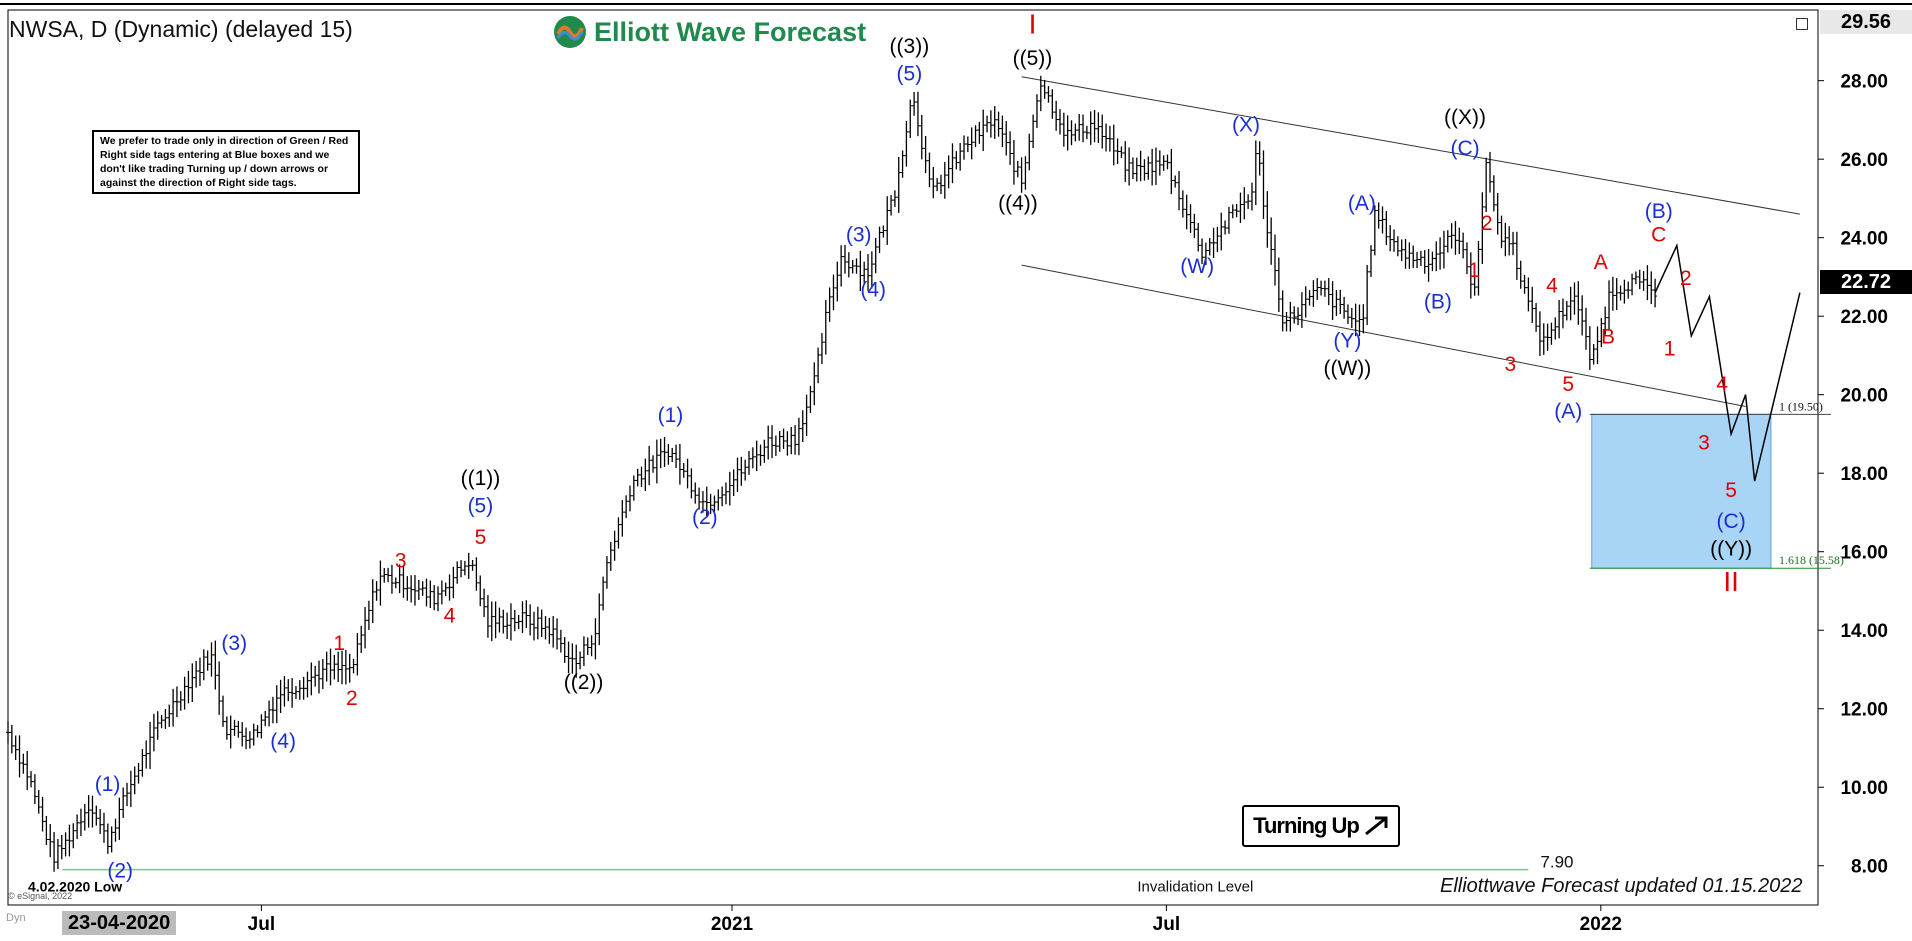  I want to click on wave-label: (1), so click(671, 415).